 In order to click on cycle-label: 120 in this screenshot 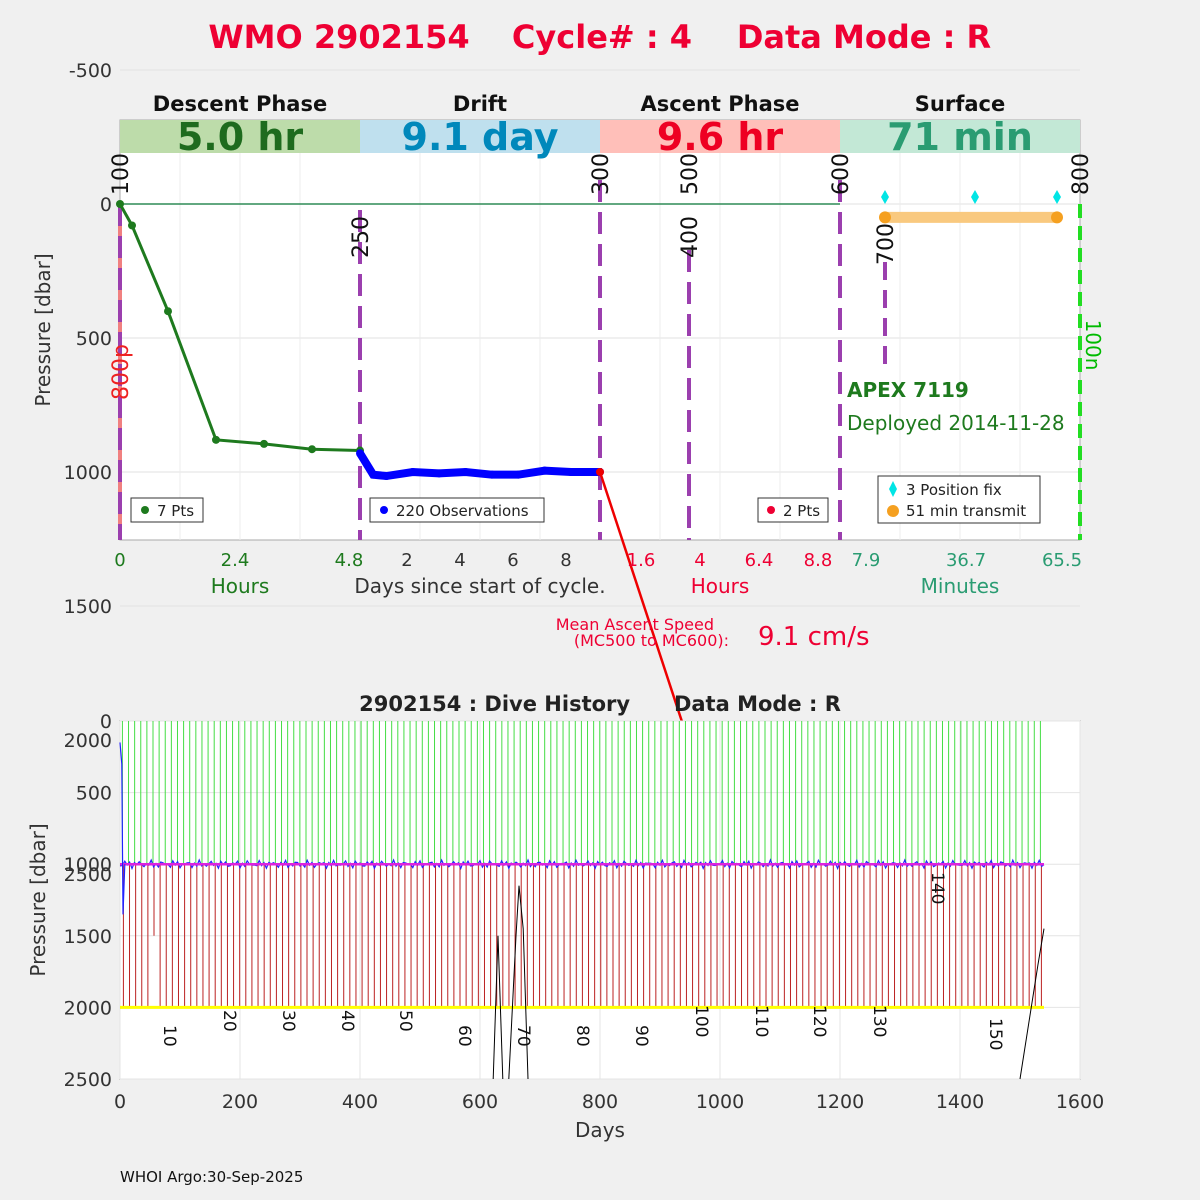, I will do `click(819, 1021)`.